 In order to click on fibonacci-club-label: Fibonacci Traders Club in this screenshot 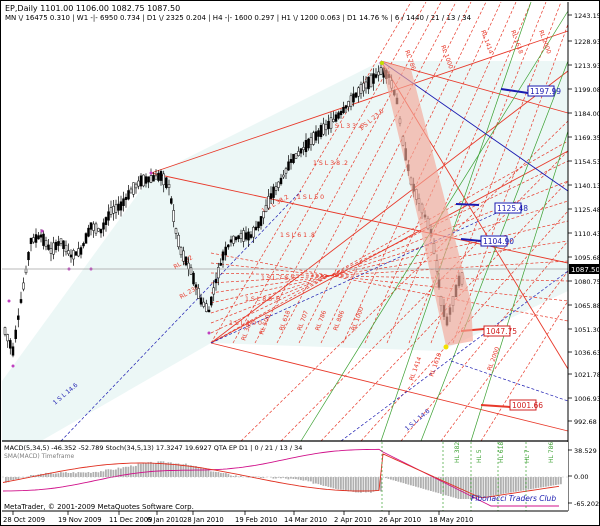, I will do `click(513, 498)`.